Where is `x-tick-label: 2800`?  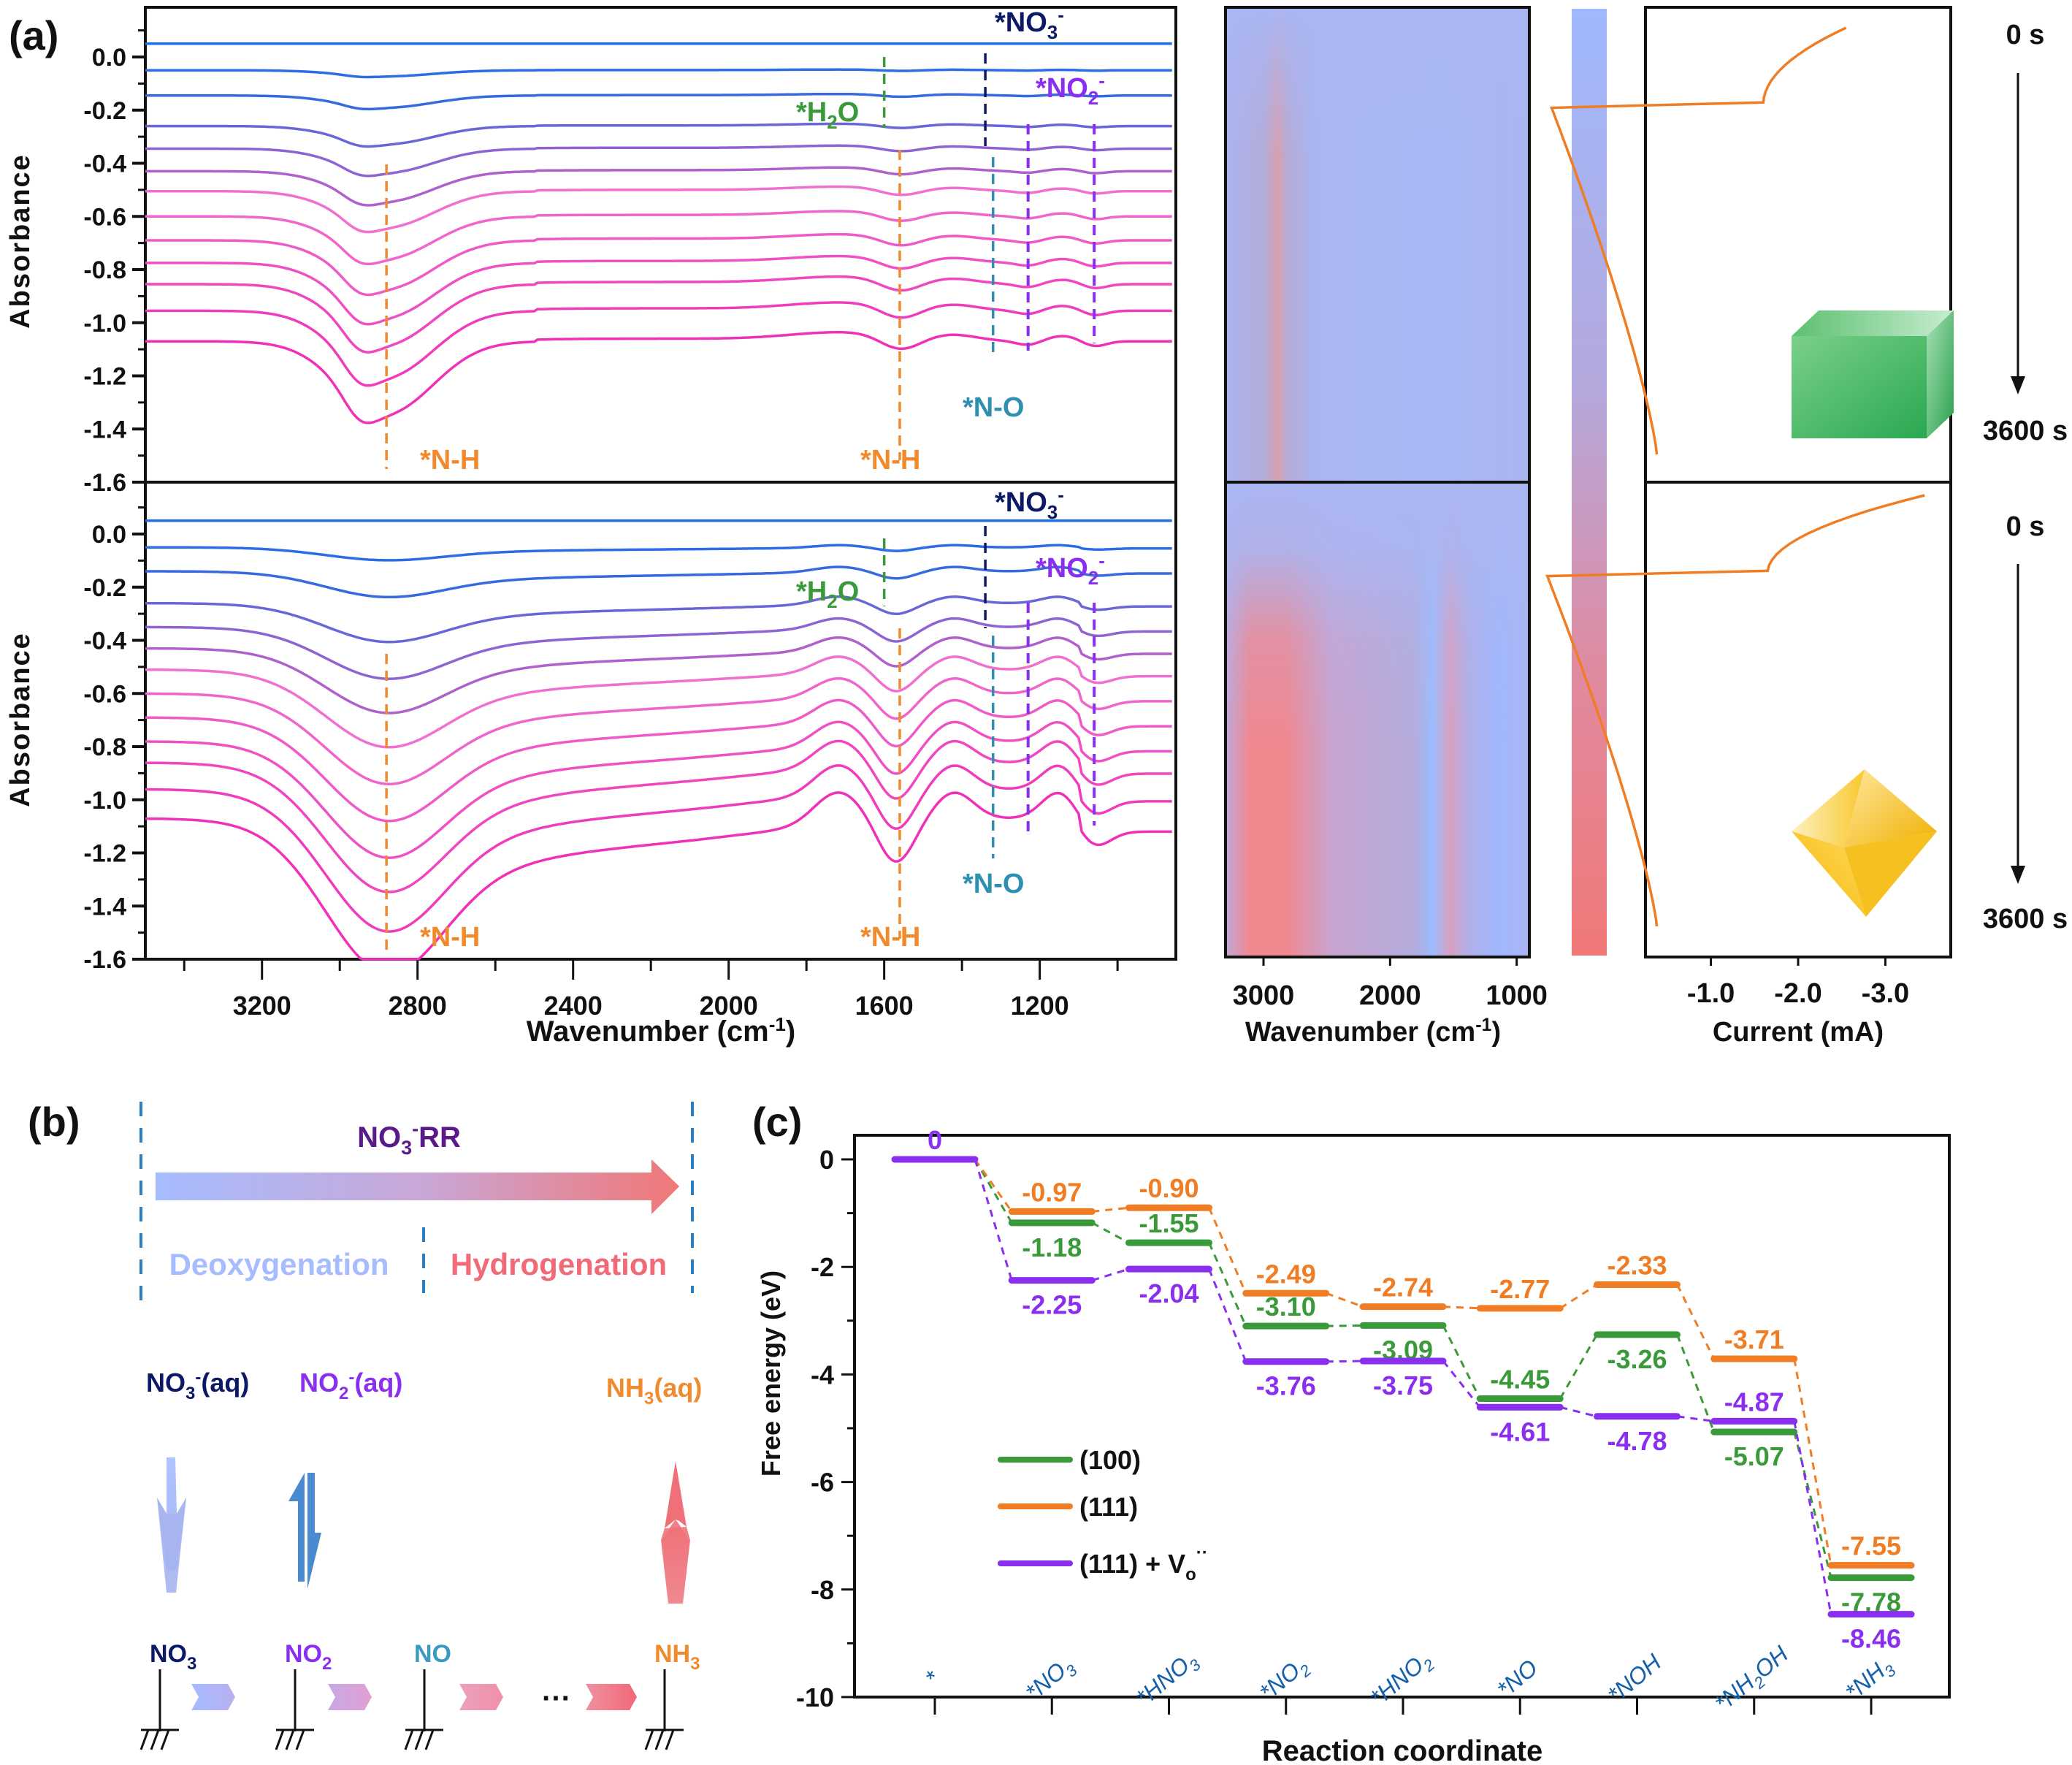 x-tick-label: 2800 is located at coordinates (418, 1006).